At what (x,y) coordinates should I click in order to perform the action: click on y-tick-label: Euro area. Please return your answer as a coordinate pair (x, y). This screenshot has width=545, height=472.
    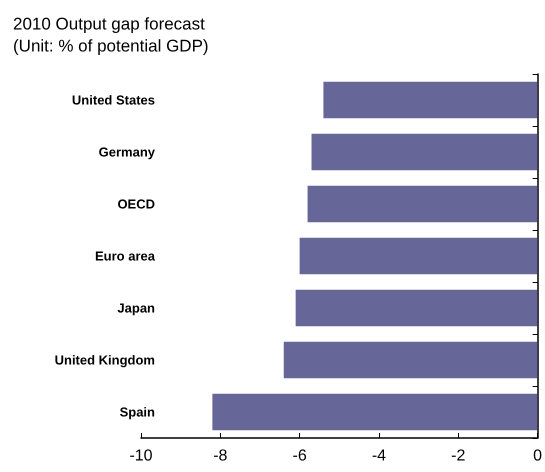
    Looking at the image, I should click on (125, 256).